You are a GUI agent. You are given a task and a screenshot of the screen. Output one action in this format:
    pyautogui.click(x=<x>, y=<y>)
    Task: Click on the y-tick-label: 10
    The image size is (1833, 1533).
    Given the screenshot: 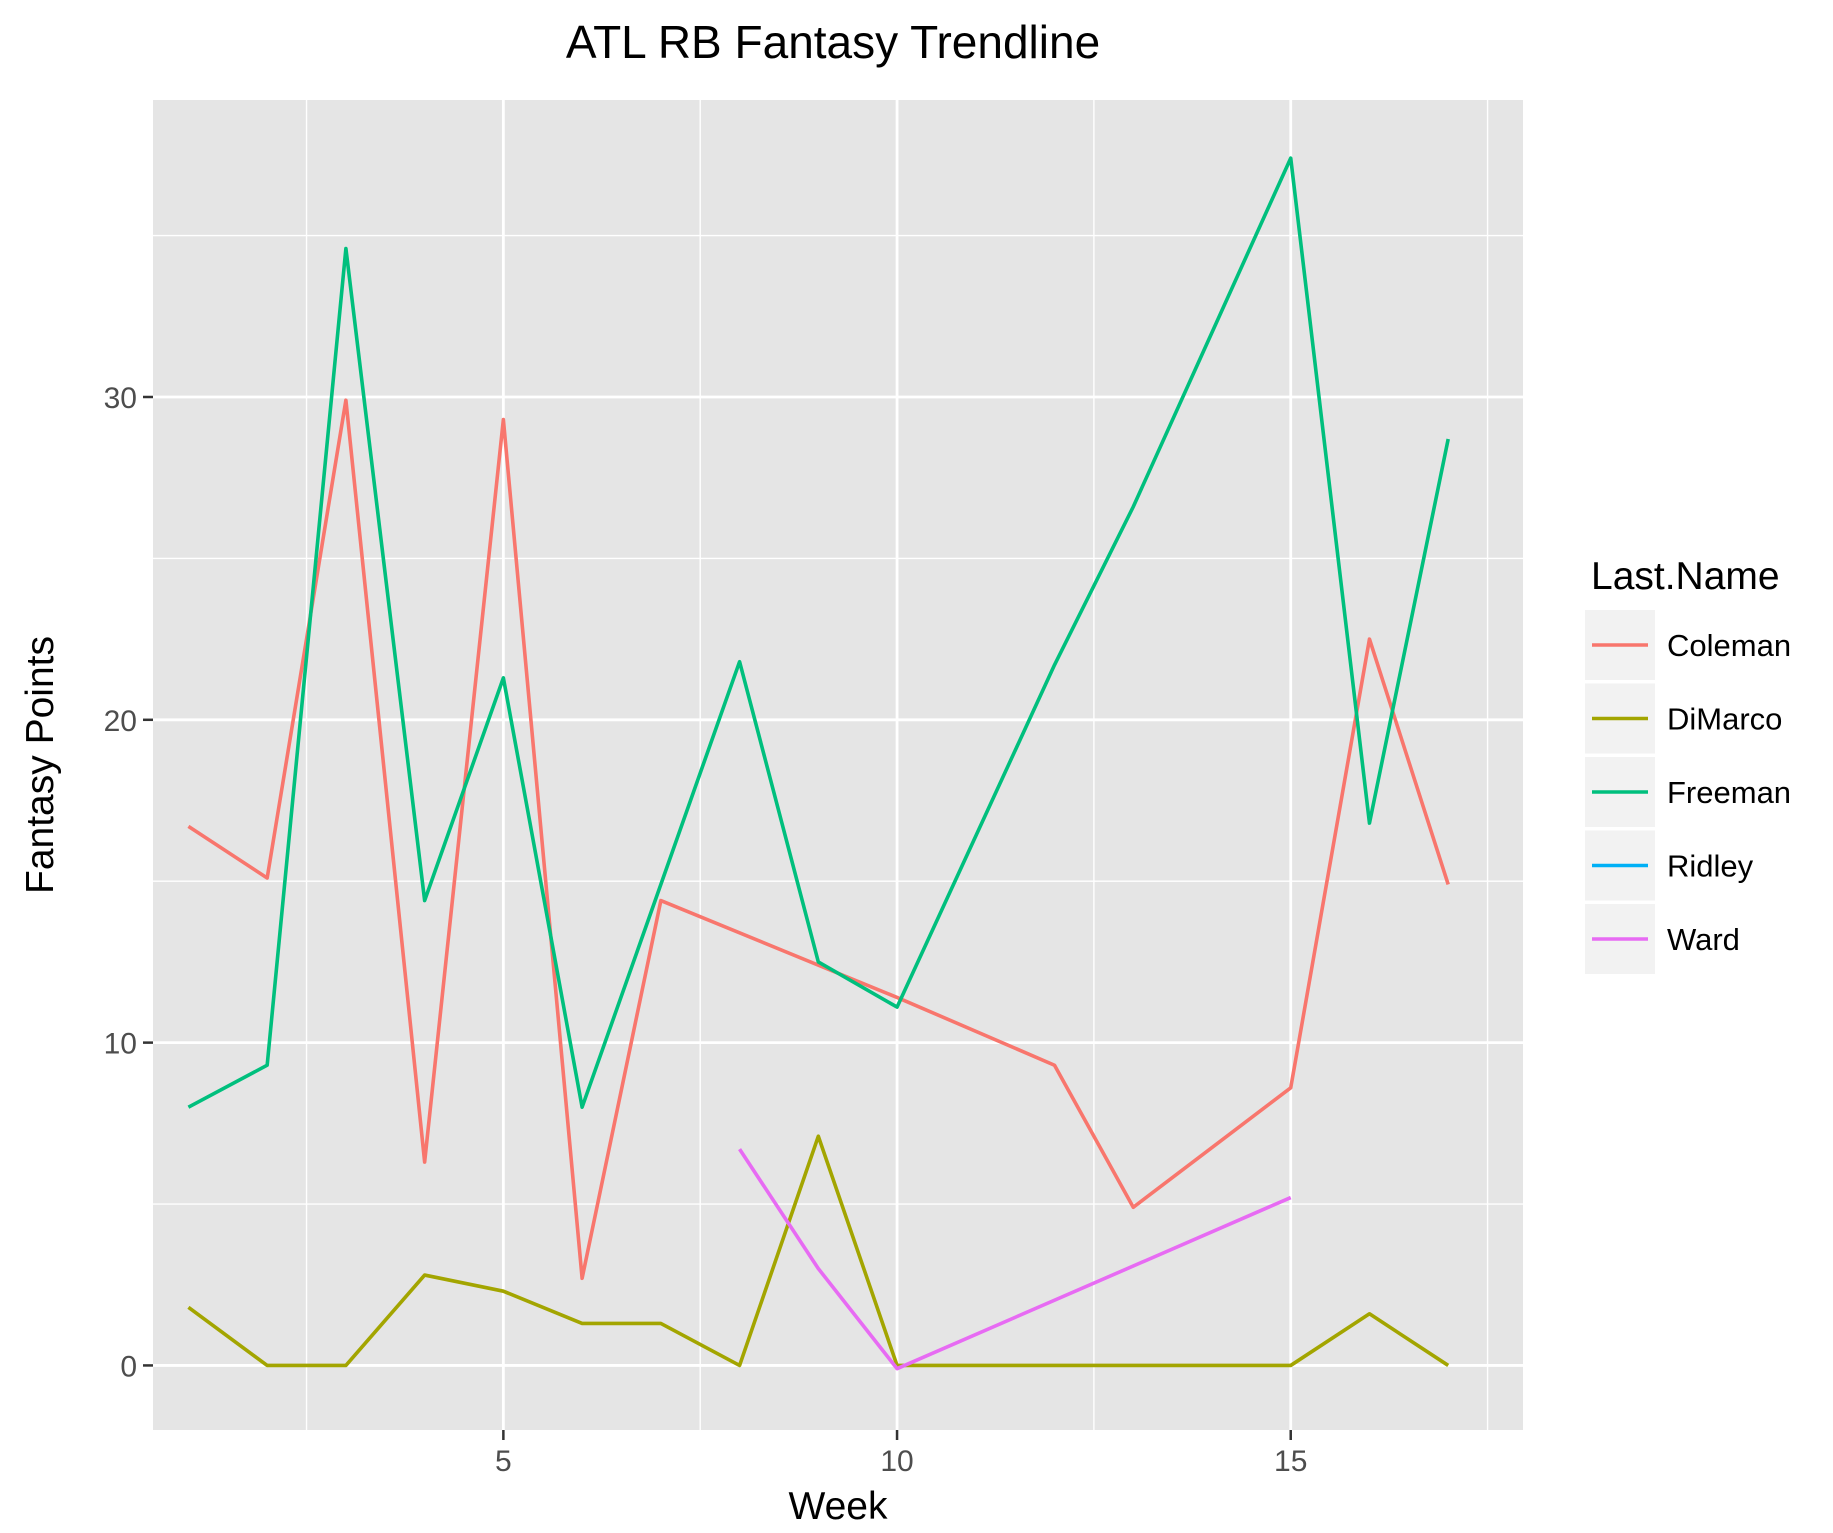 What is the action you would take?
    pyautogui.click(x=120, y=1044)
    